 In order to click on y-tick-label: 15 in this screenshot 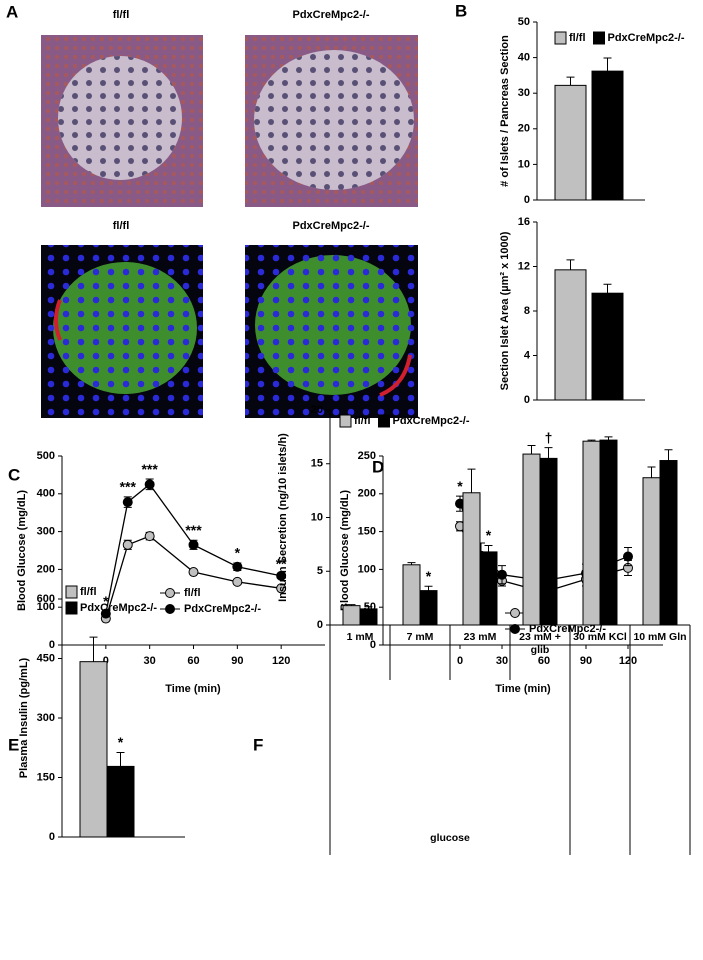, I will do `click(317, 464)`.